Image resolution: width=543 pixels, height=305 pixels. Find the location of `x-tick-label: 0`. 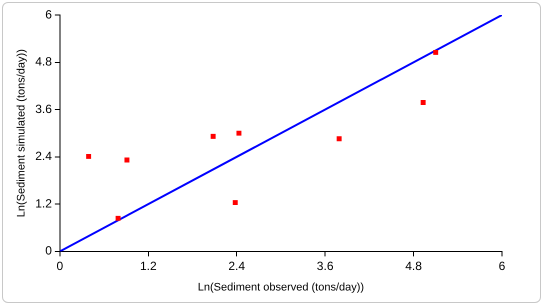

x-tick-label: 0 is located at coordinates (60, 265).